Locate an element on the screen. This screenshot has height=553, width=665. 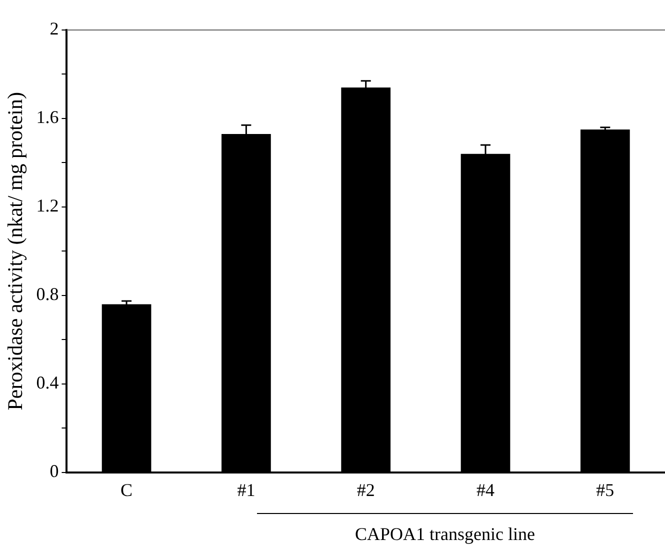
x-tick-label: C is located at coordinates (126, 490).